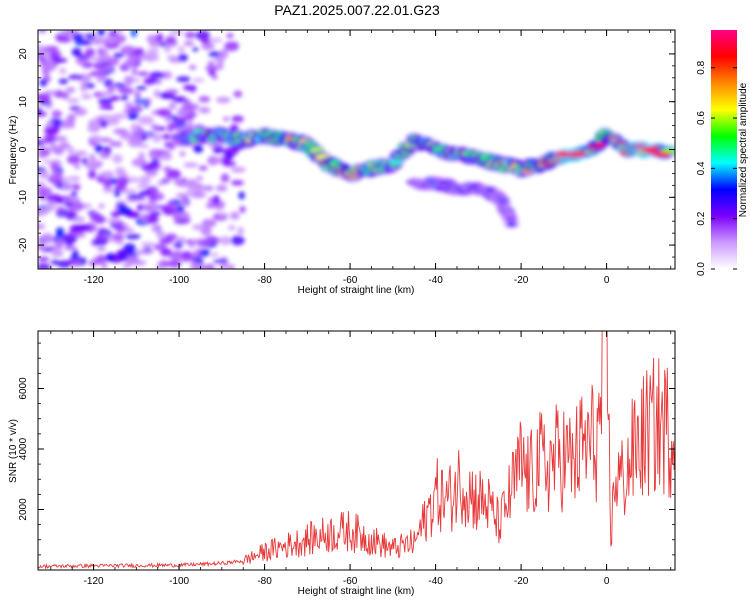  I want to click on spectrogram-x-tick-label: -20, so click(521, 280).